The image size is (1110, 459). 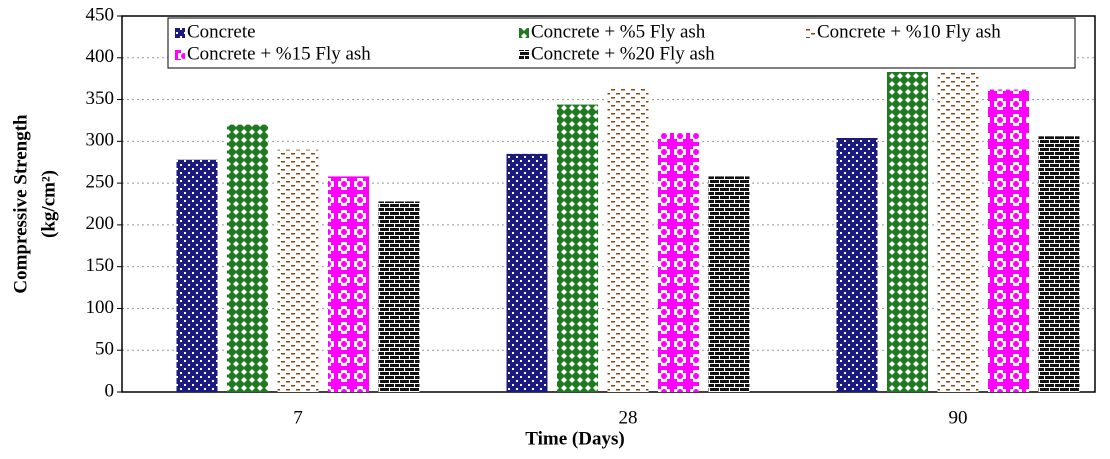 What do you see at coordinates (20, 204) in the screenshot?
I see `y-axis-title: Compressive Strength` at bounding box center [20, 204].